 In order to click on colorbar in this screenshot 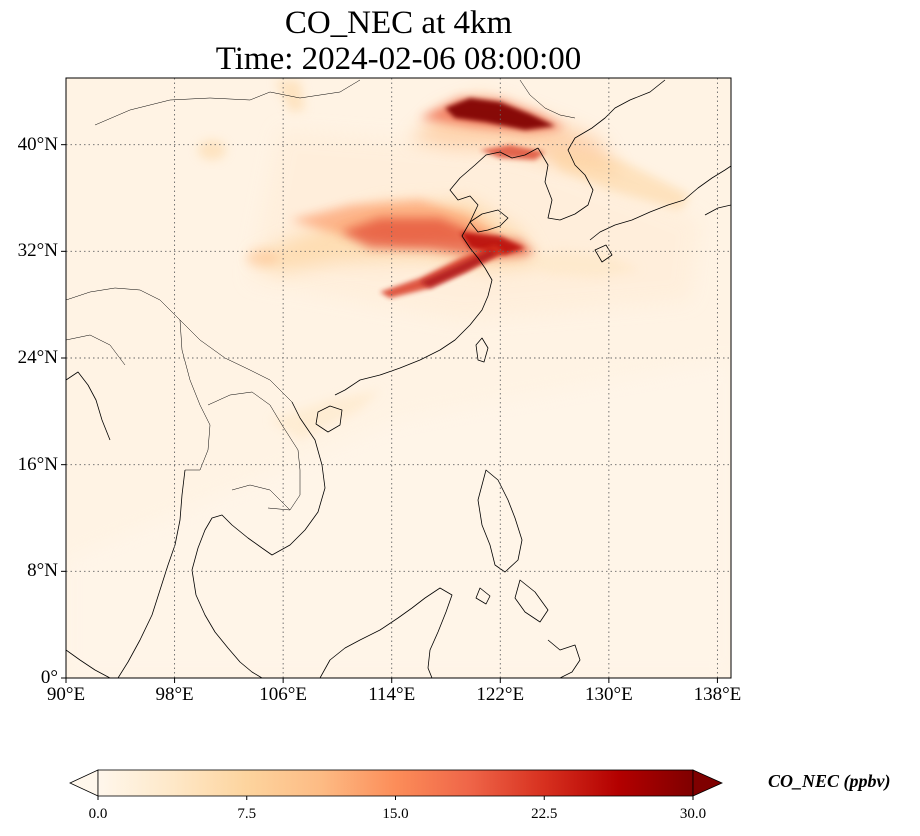, I will do `click(396, 784)`.